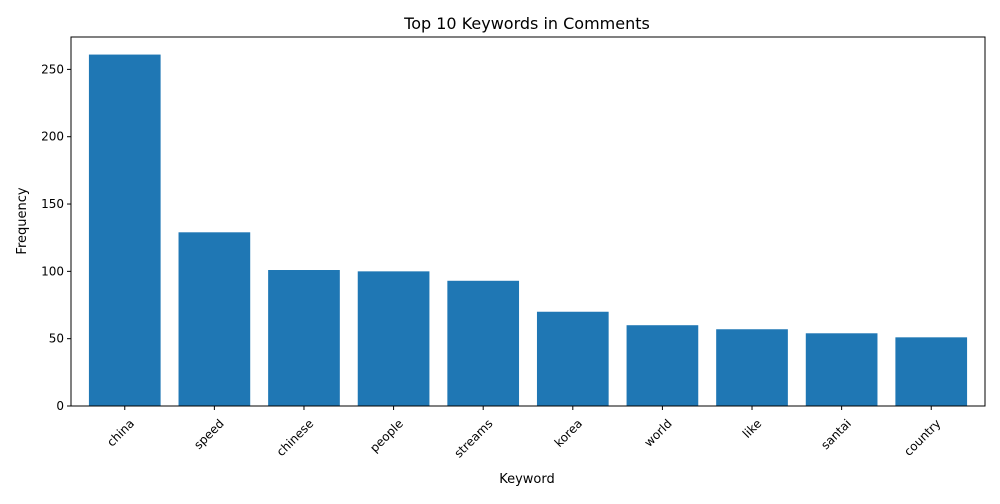 This screenshot has height=504, width=1000. Describe the element at coordinates (124, 230) in the screenshot. I see `bar-china` at that location.